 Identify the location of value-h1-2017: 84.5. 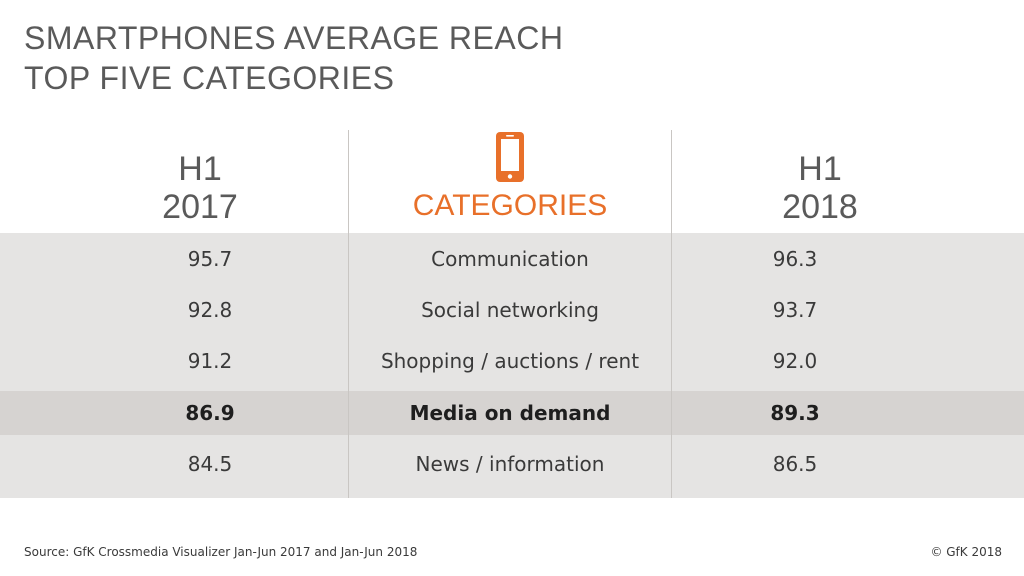
(210, 463).